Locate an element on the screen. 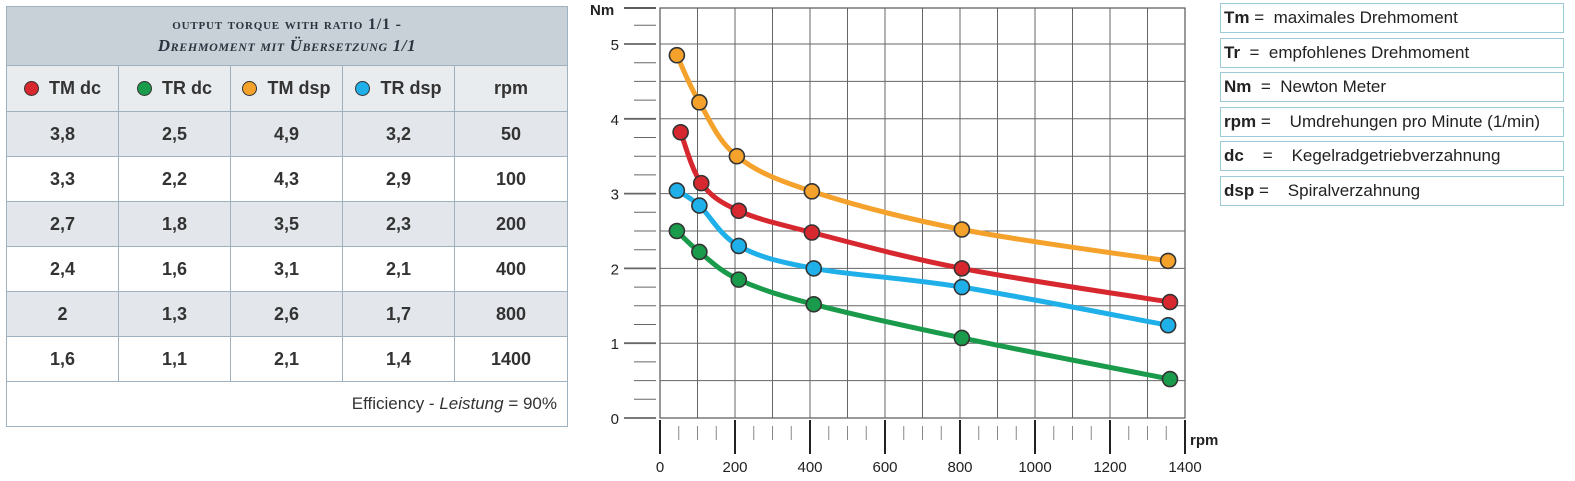 The width and height of the screenshot is (1575, 481). column-header-label: TR dsp is located at coordinates (411, 88).